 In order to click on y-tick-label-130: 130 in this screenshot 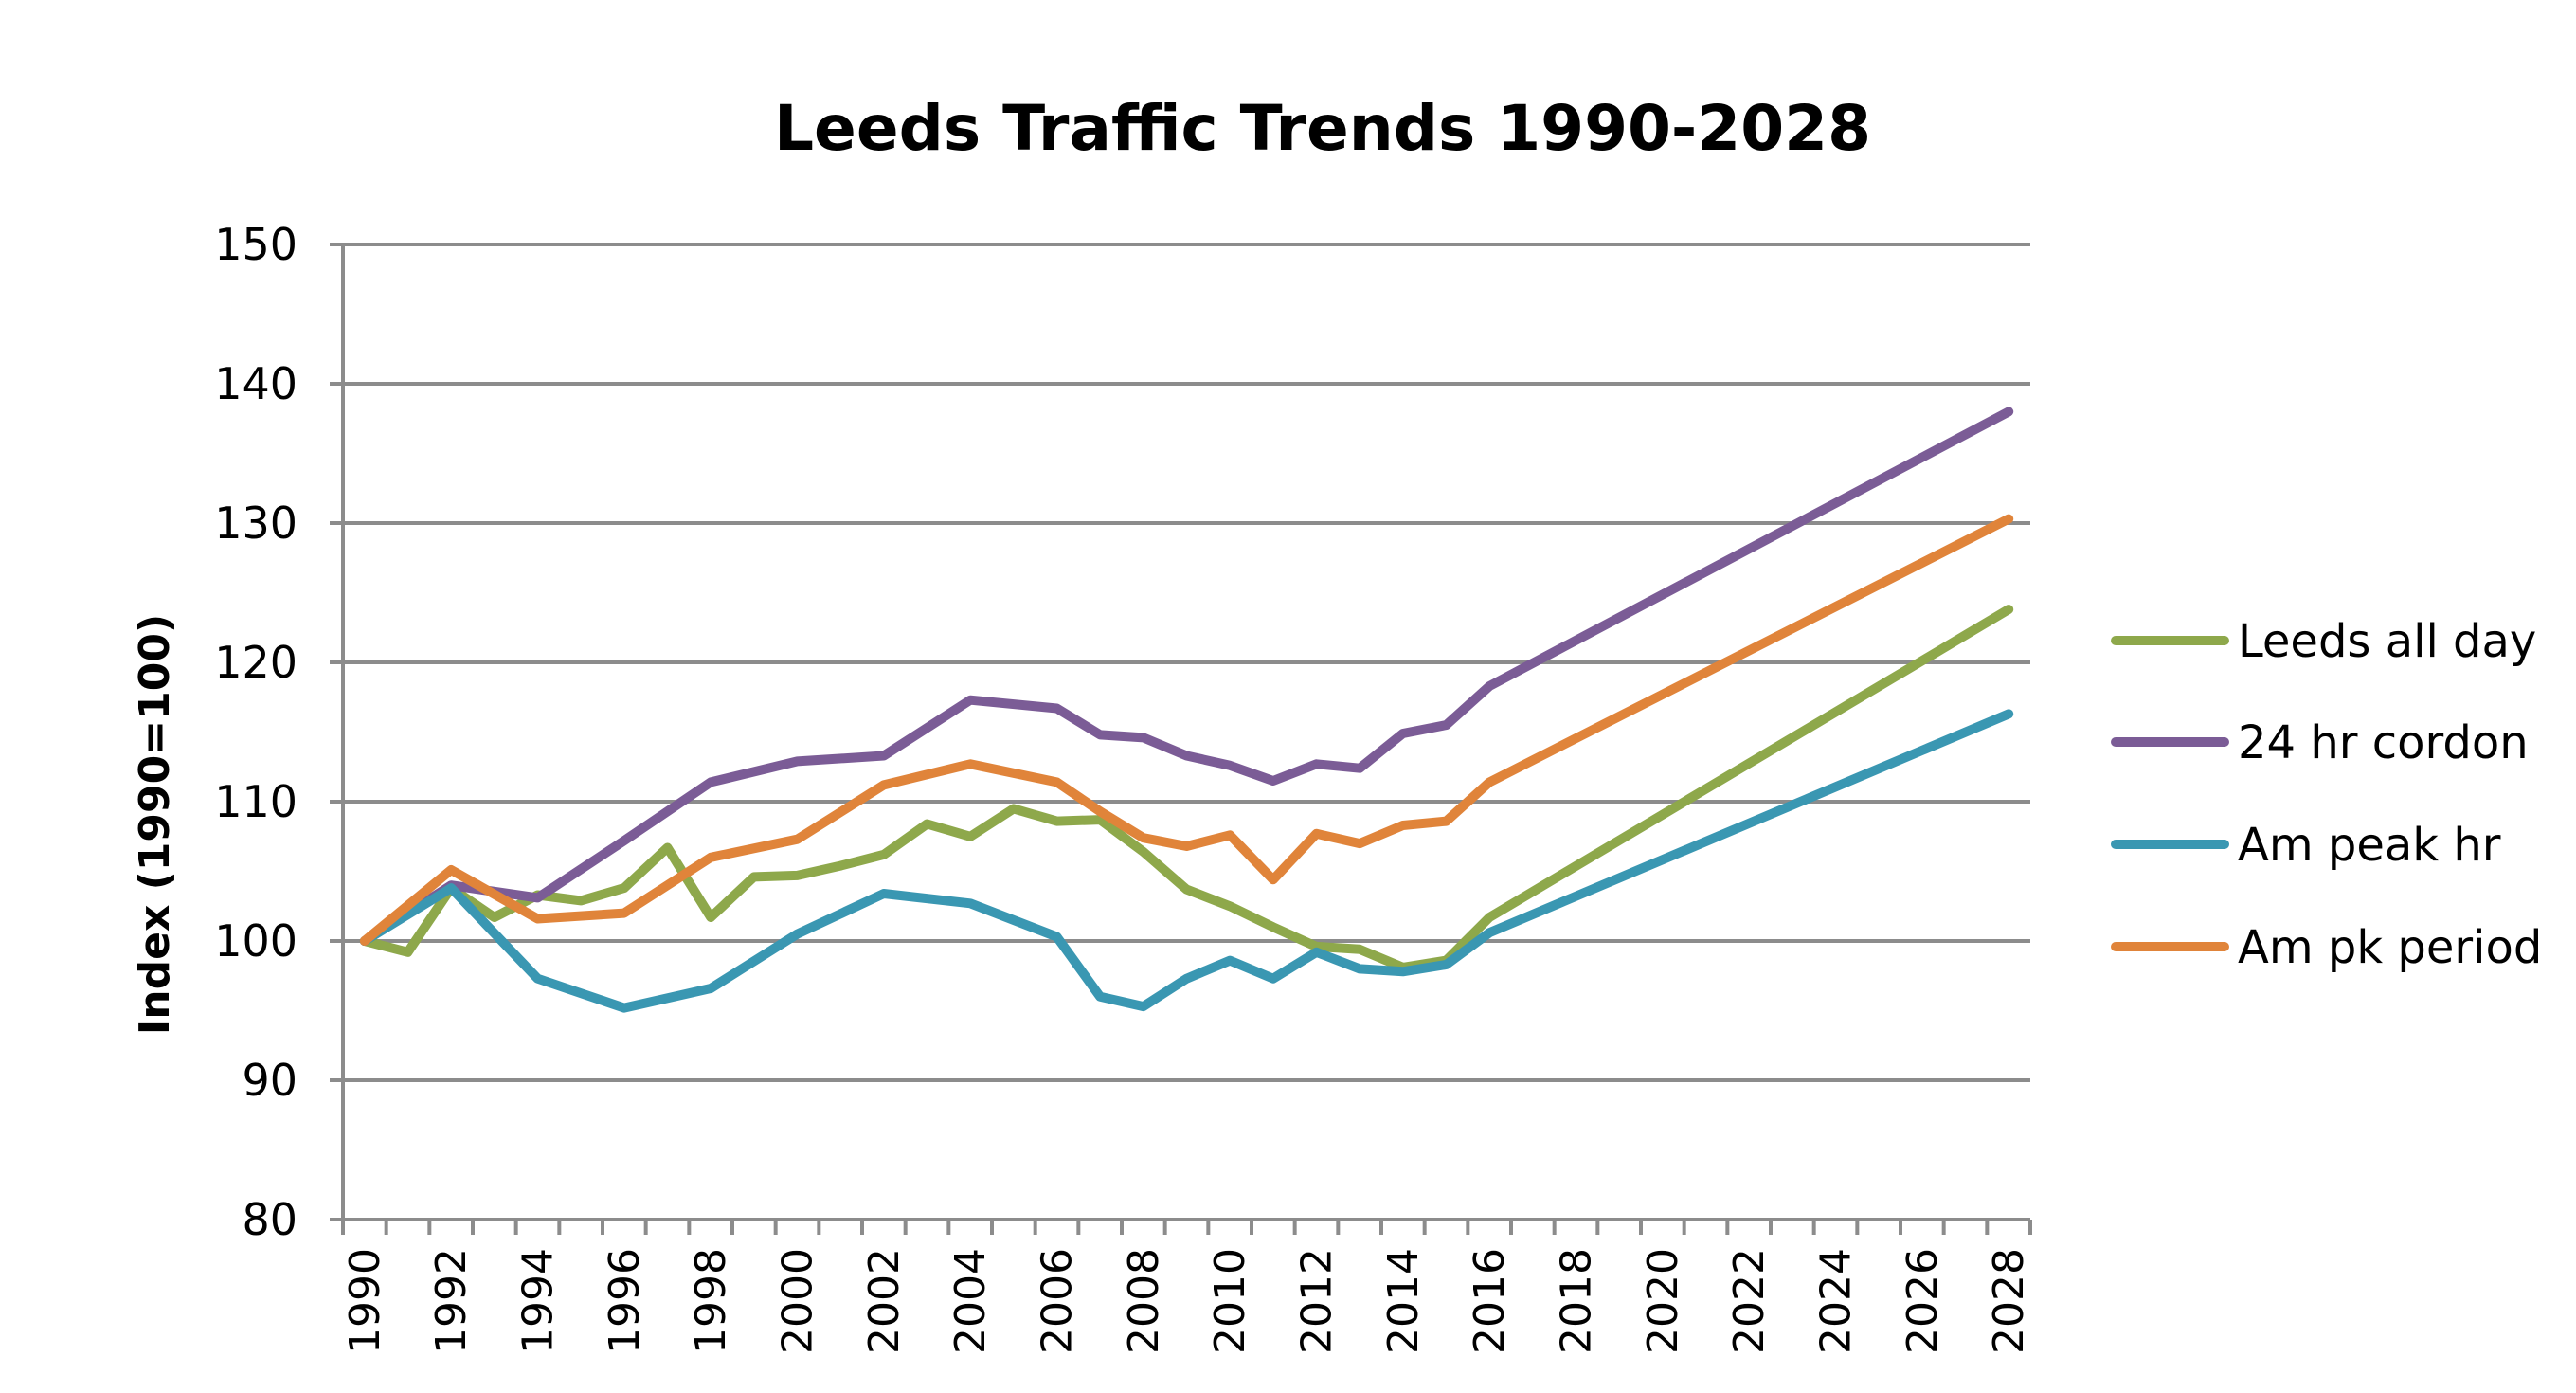, I will do `click(255, 523)`.